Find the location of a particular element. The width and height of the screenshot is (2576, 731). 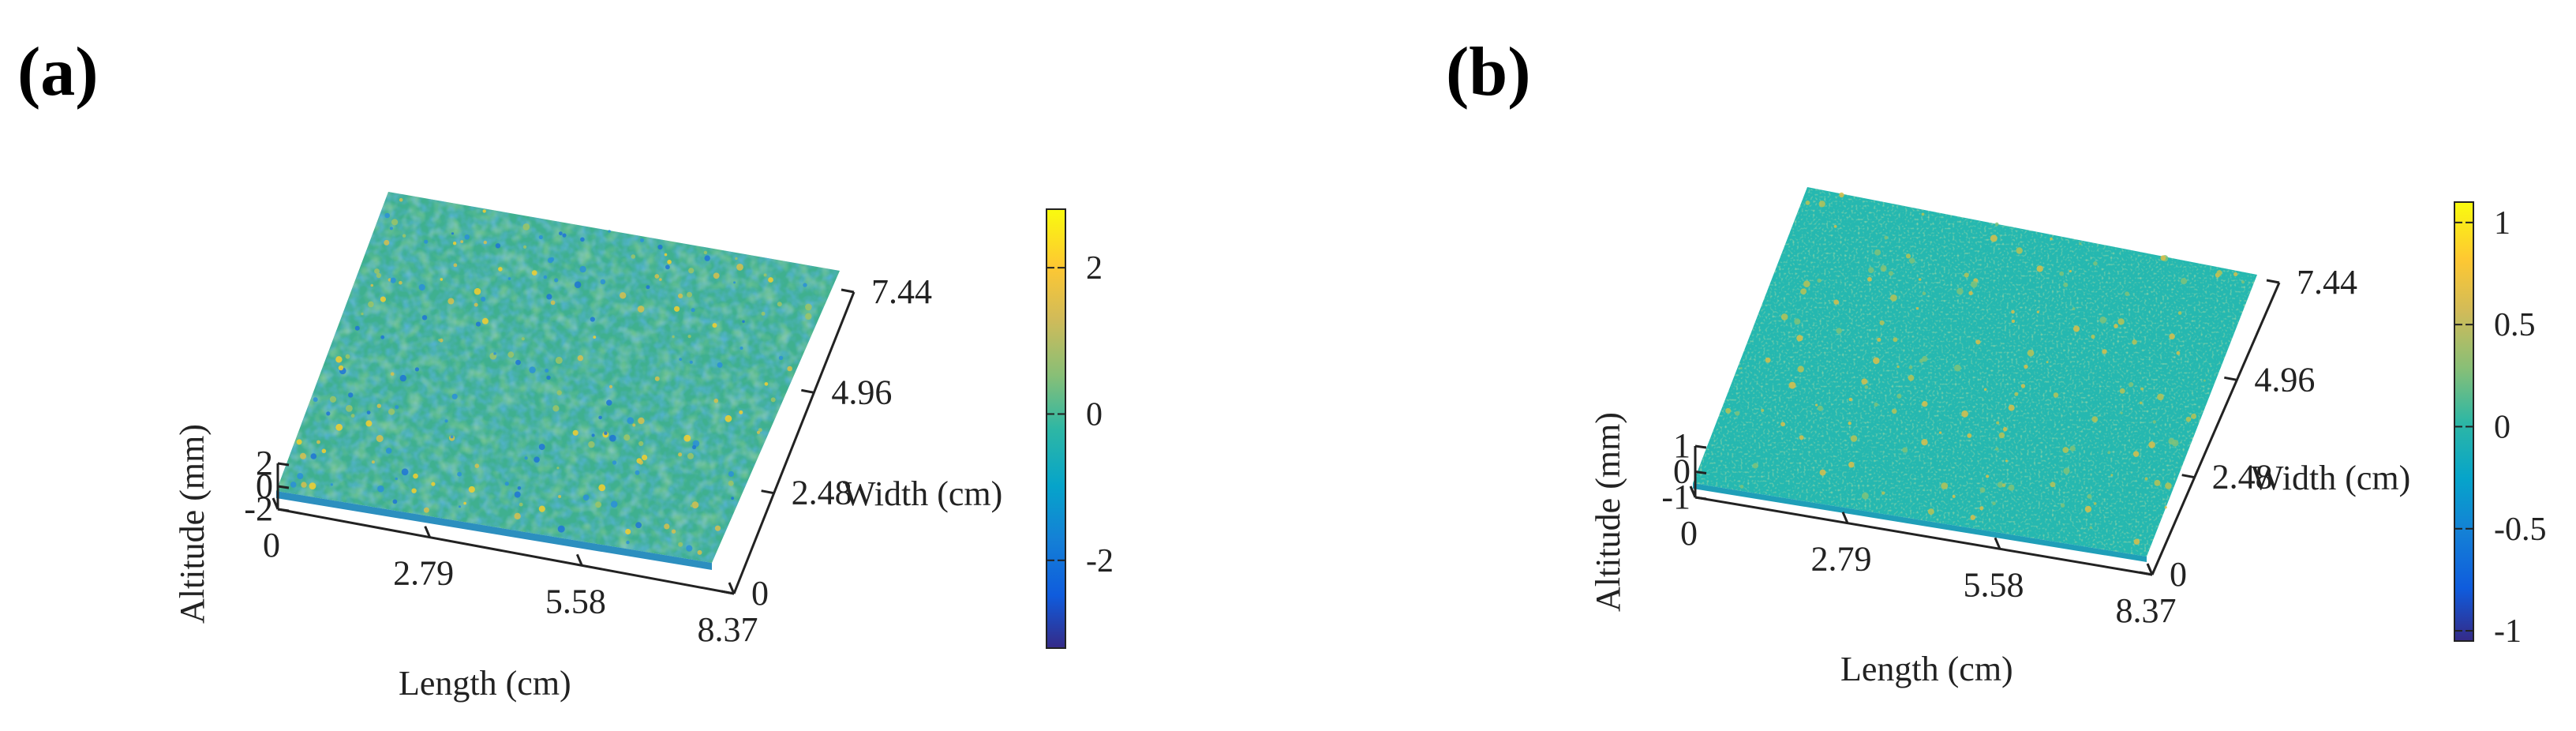

panel-a-x-tick-label: 5.58 is located at coordinates (575, 601).